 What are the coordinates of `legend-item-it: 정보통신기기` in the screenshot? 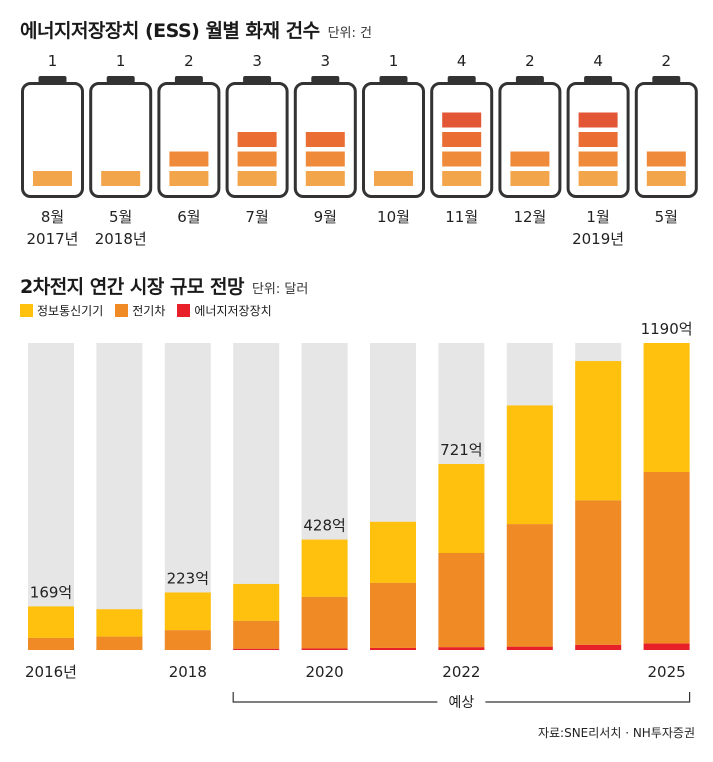 It's located at (61, 310).